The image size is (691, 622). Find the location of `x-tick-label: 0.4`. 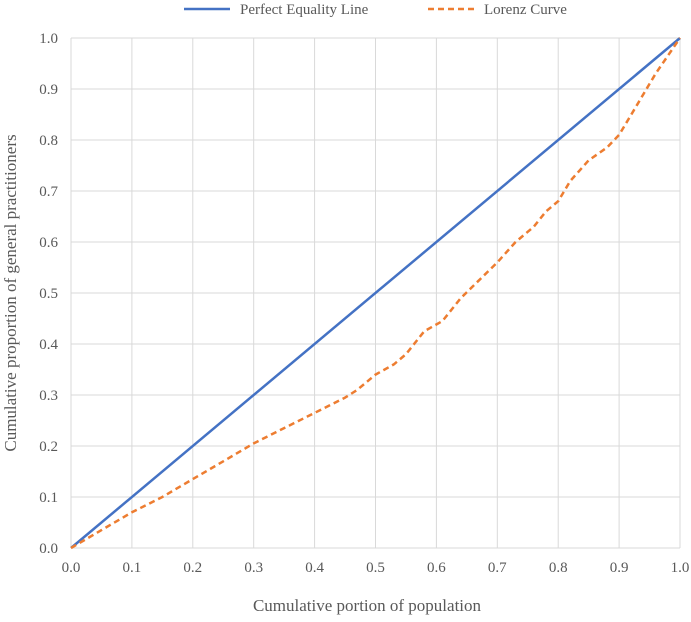

x-tick-label: 0.4 is located at coordinates (314, 568).